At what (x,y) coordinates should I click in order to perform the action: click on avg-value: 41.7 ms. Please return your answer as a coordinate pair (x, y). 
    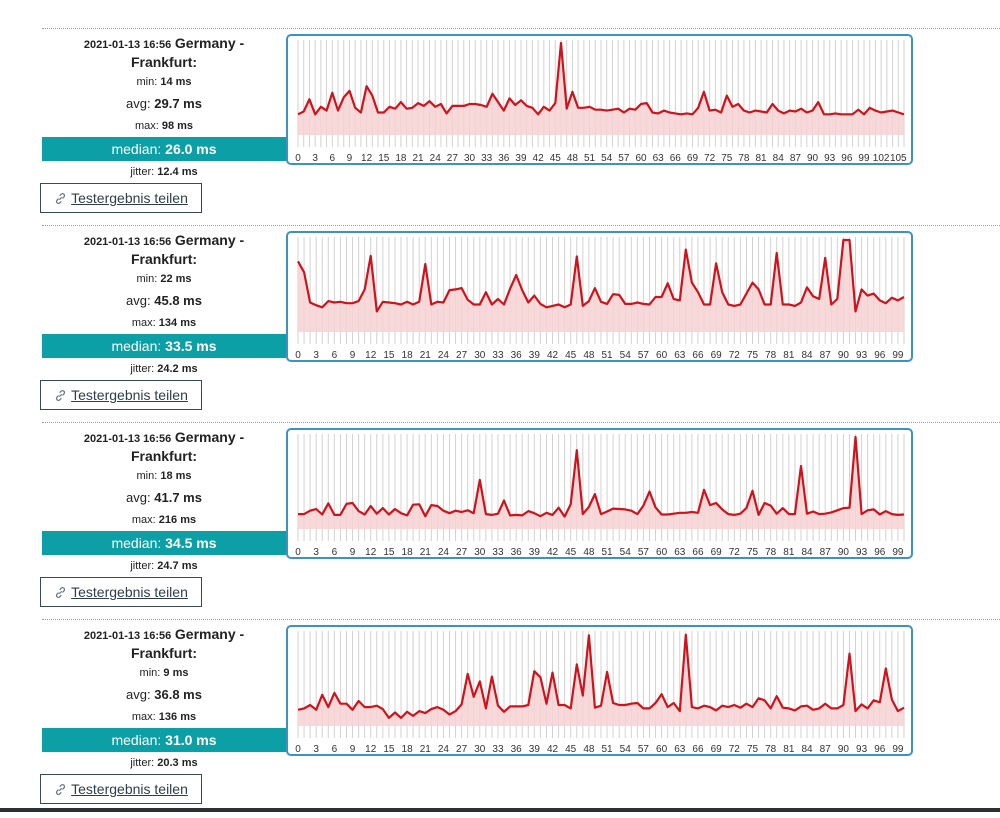
    Looking at the image, I should click on (178, 497).